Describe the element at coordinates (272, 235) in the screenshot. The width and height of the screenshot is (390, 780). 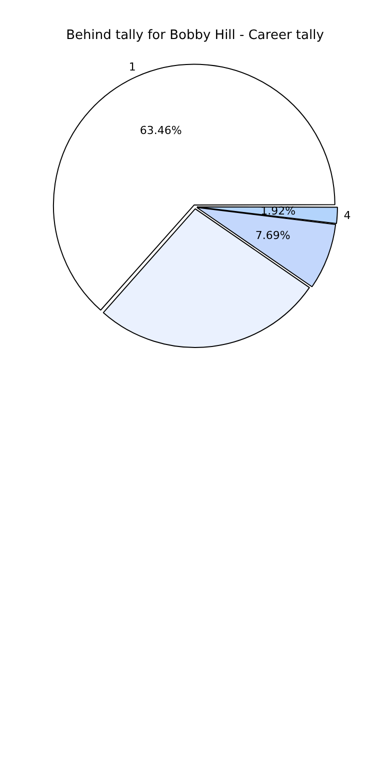
I see `data-label: 7.69%` at that location.